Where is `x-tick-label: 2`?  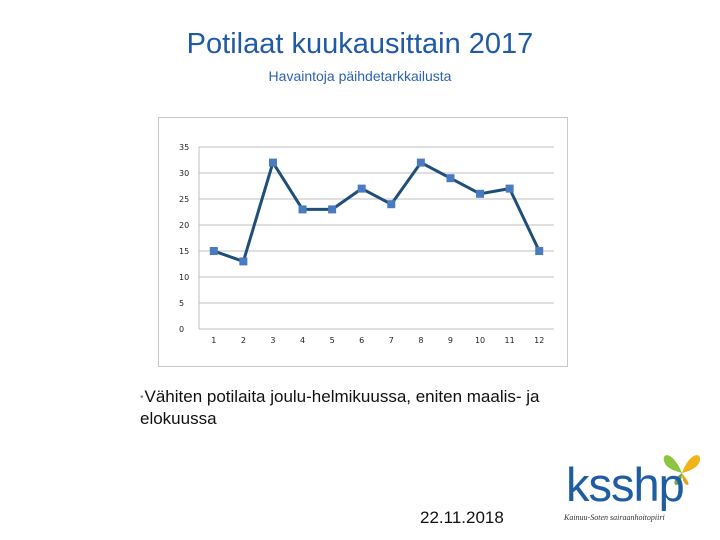
x-tick-label: 2 is located at coordinates (243, 340).